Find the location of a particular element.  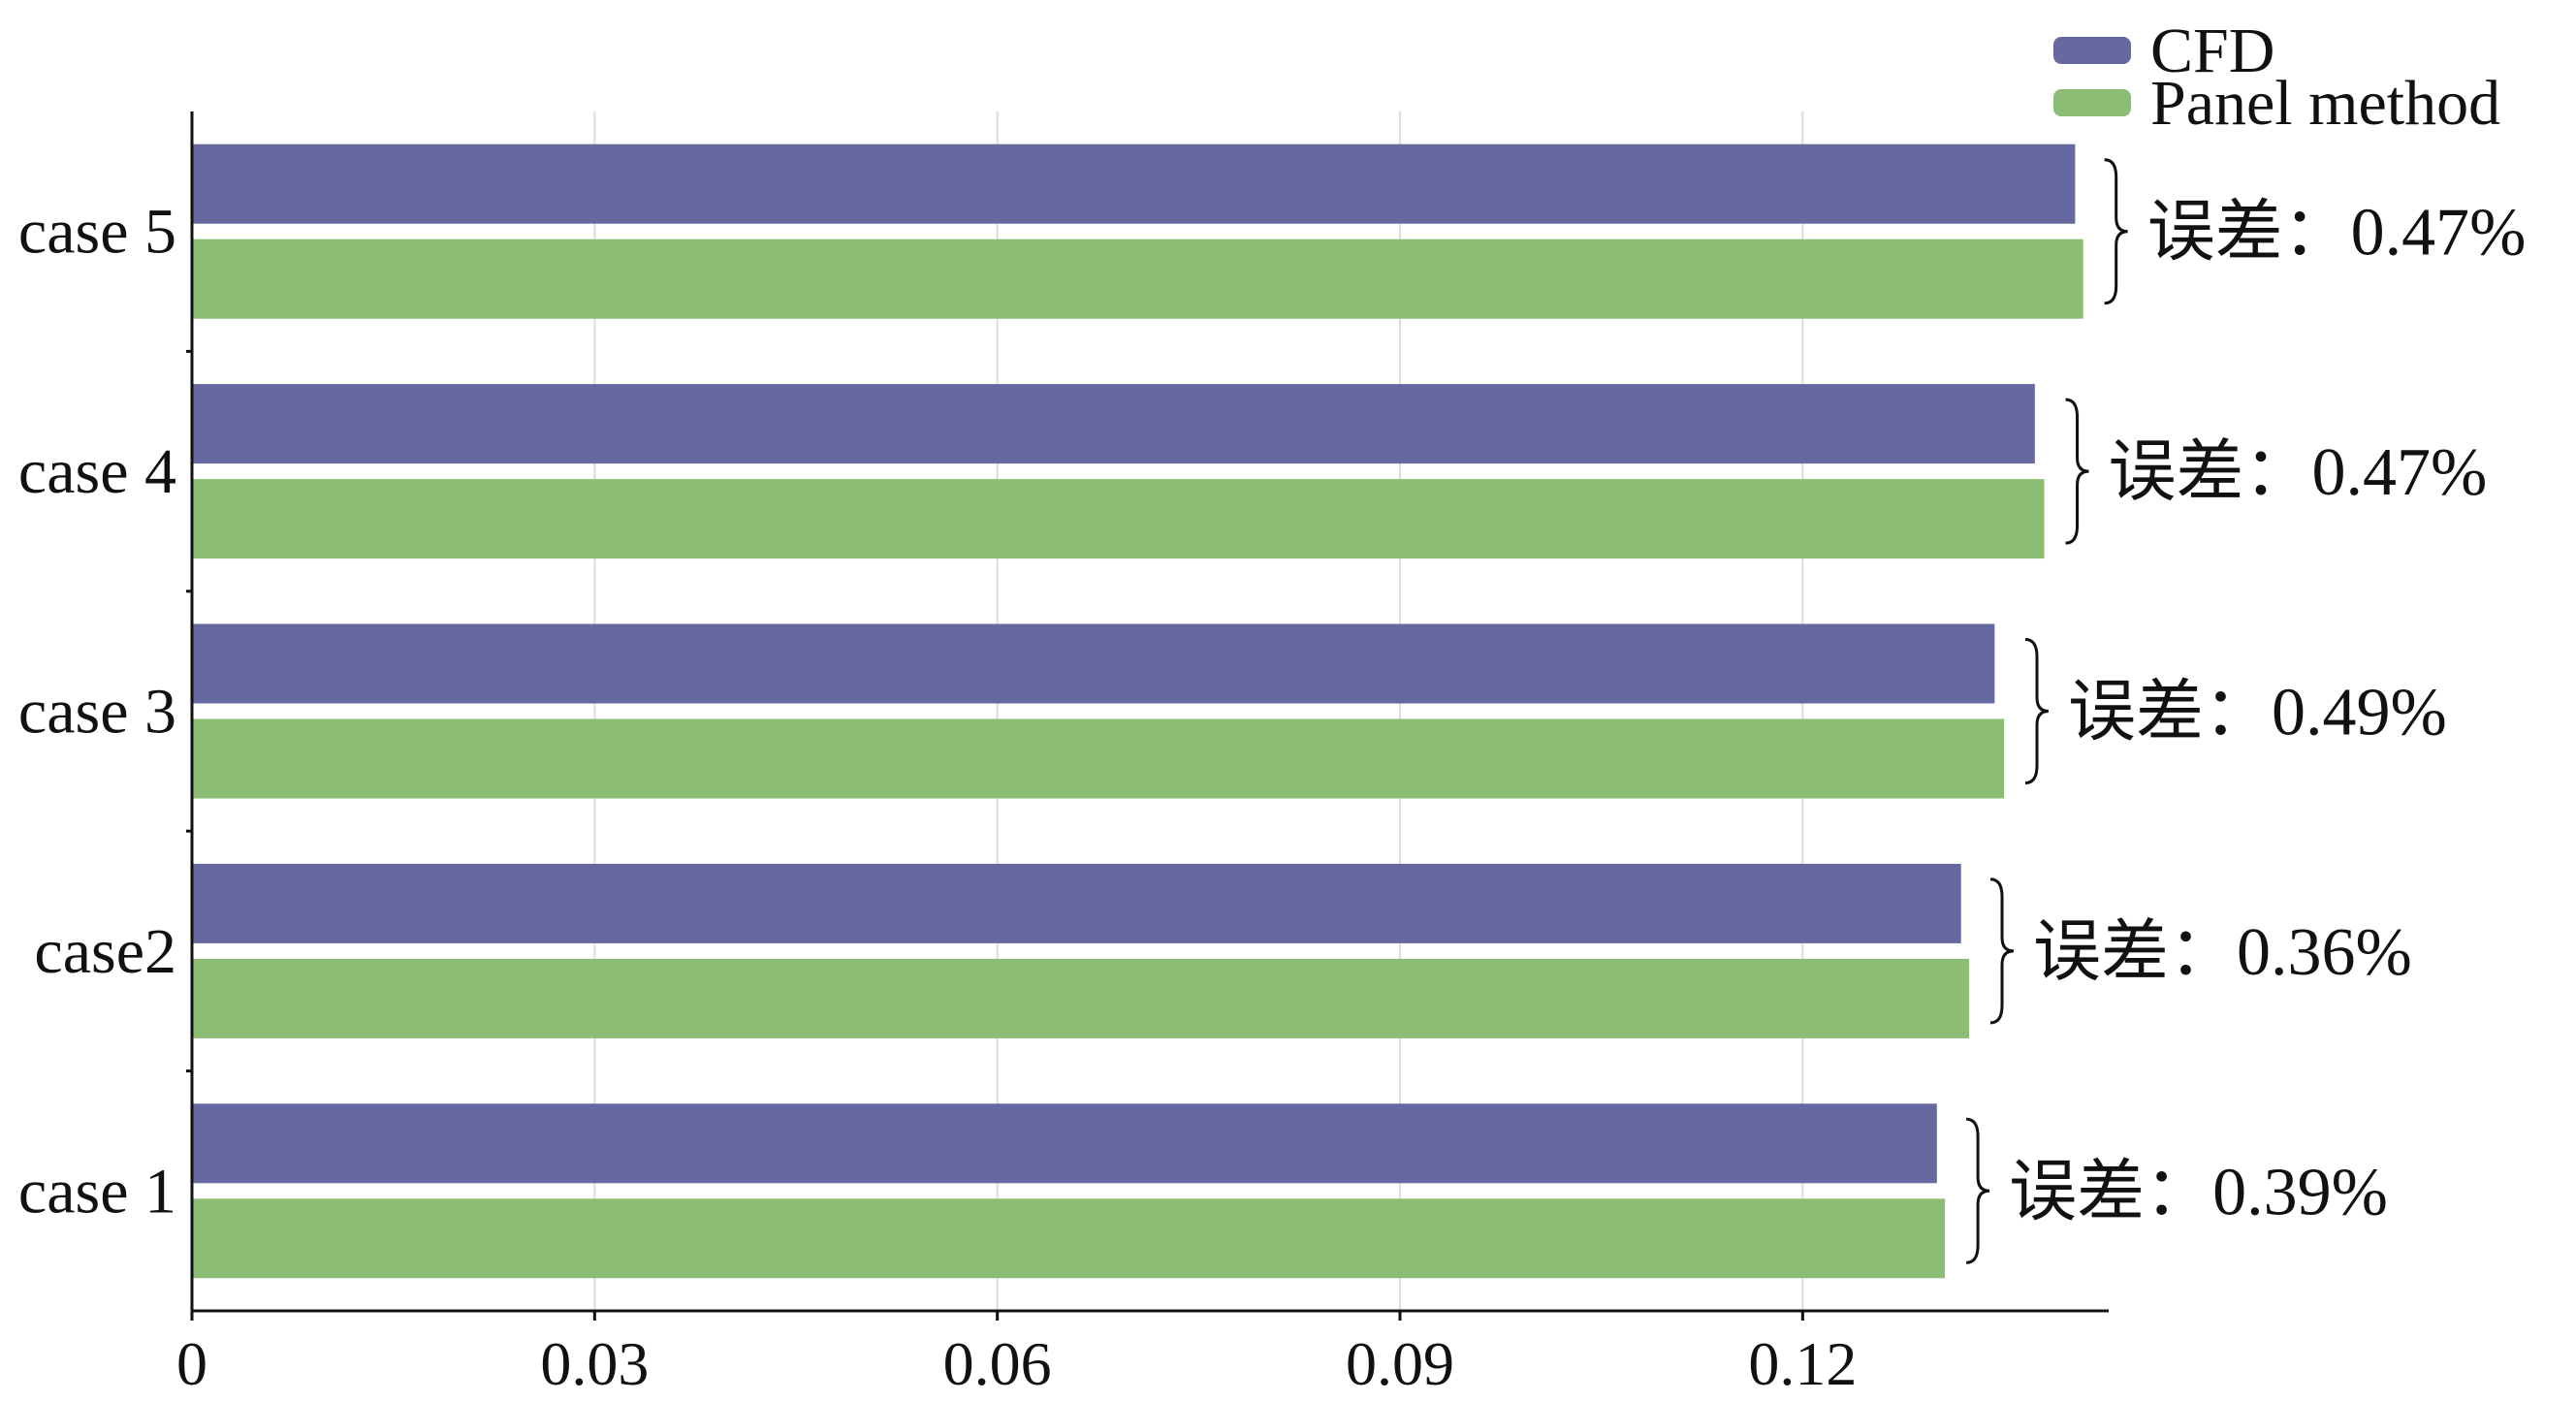

y-tick-label: case 4 is located at coordinates (97, 471).